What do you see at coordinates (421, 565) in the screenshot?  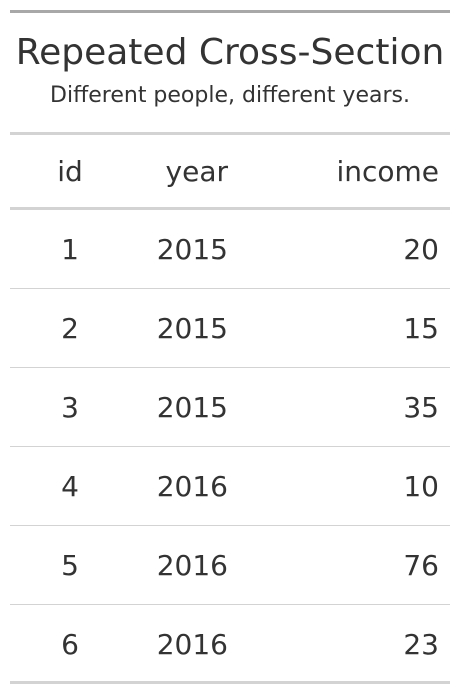 I see `cell-income: 76` at bounding box center [421, 565].